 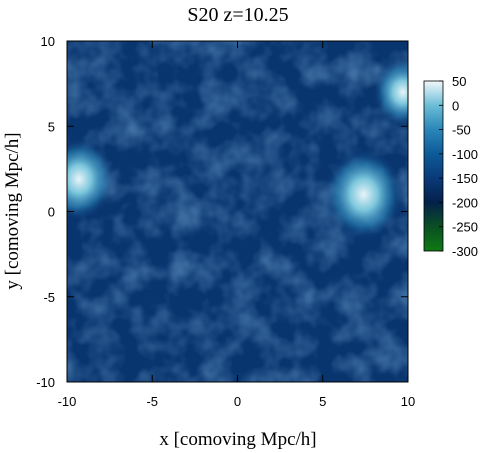 I want to click on colorbar: 50 0 -50 -100 -150 -200 -250 -300, so click(x=450, y=166).